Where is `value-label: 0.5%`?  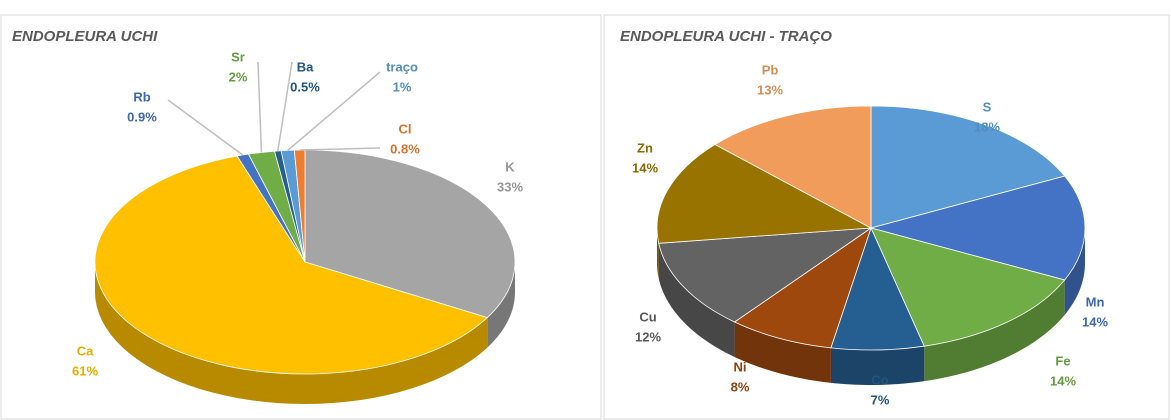
value-label: 0.5% is located at coordinates (305, 86).